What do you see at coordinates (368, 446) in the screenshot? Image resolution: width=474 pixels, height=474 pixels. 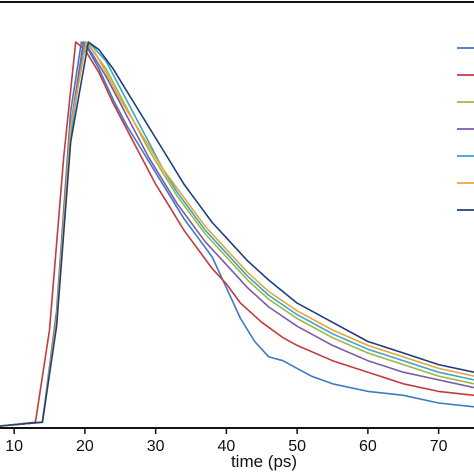 I see `x-tick-label: 60` at bounding box center [368, 446].